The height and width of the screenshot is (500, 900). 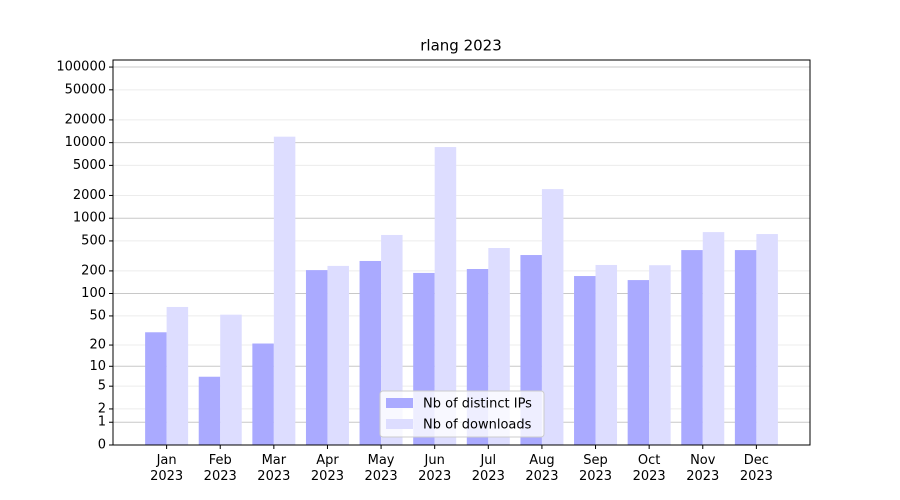 What do you see at coordinates (102, 408) in the screenshot?
I see `y-tick-label: 2` at bounding box center [102, 408].